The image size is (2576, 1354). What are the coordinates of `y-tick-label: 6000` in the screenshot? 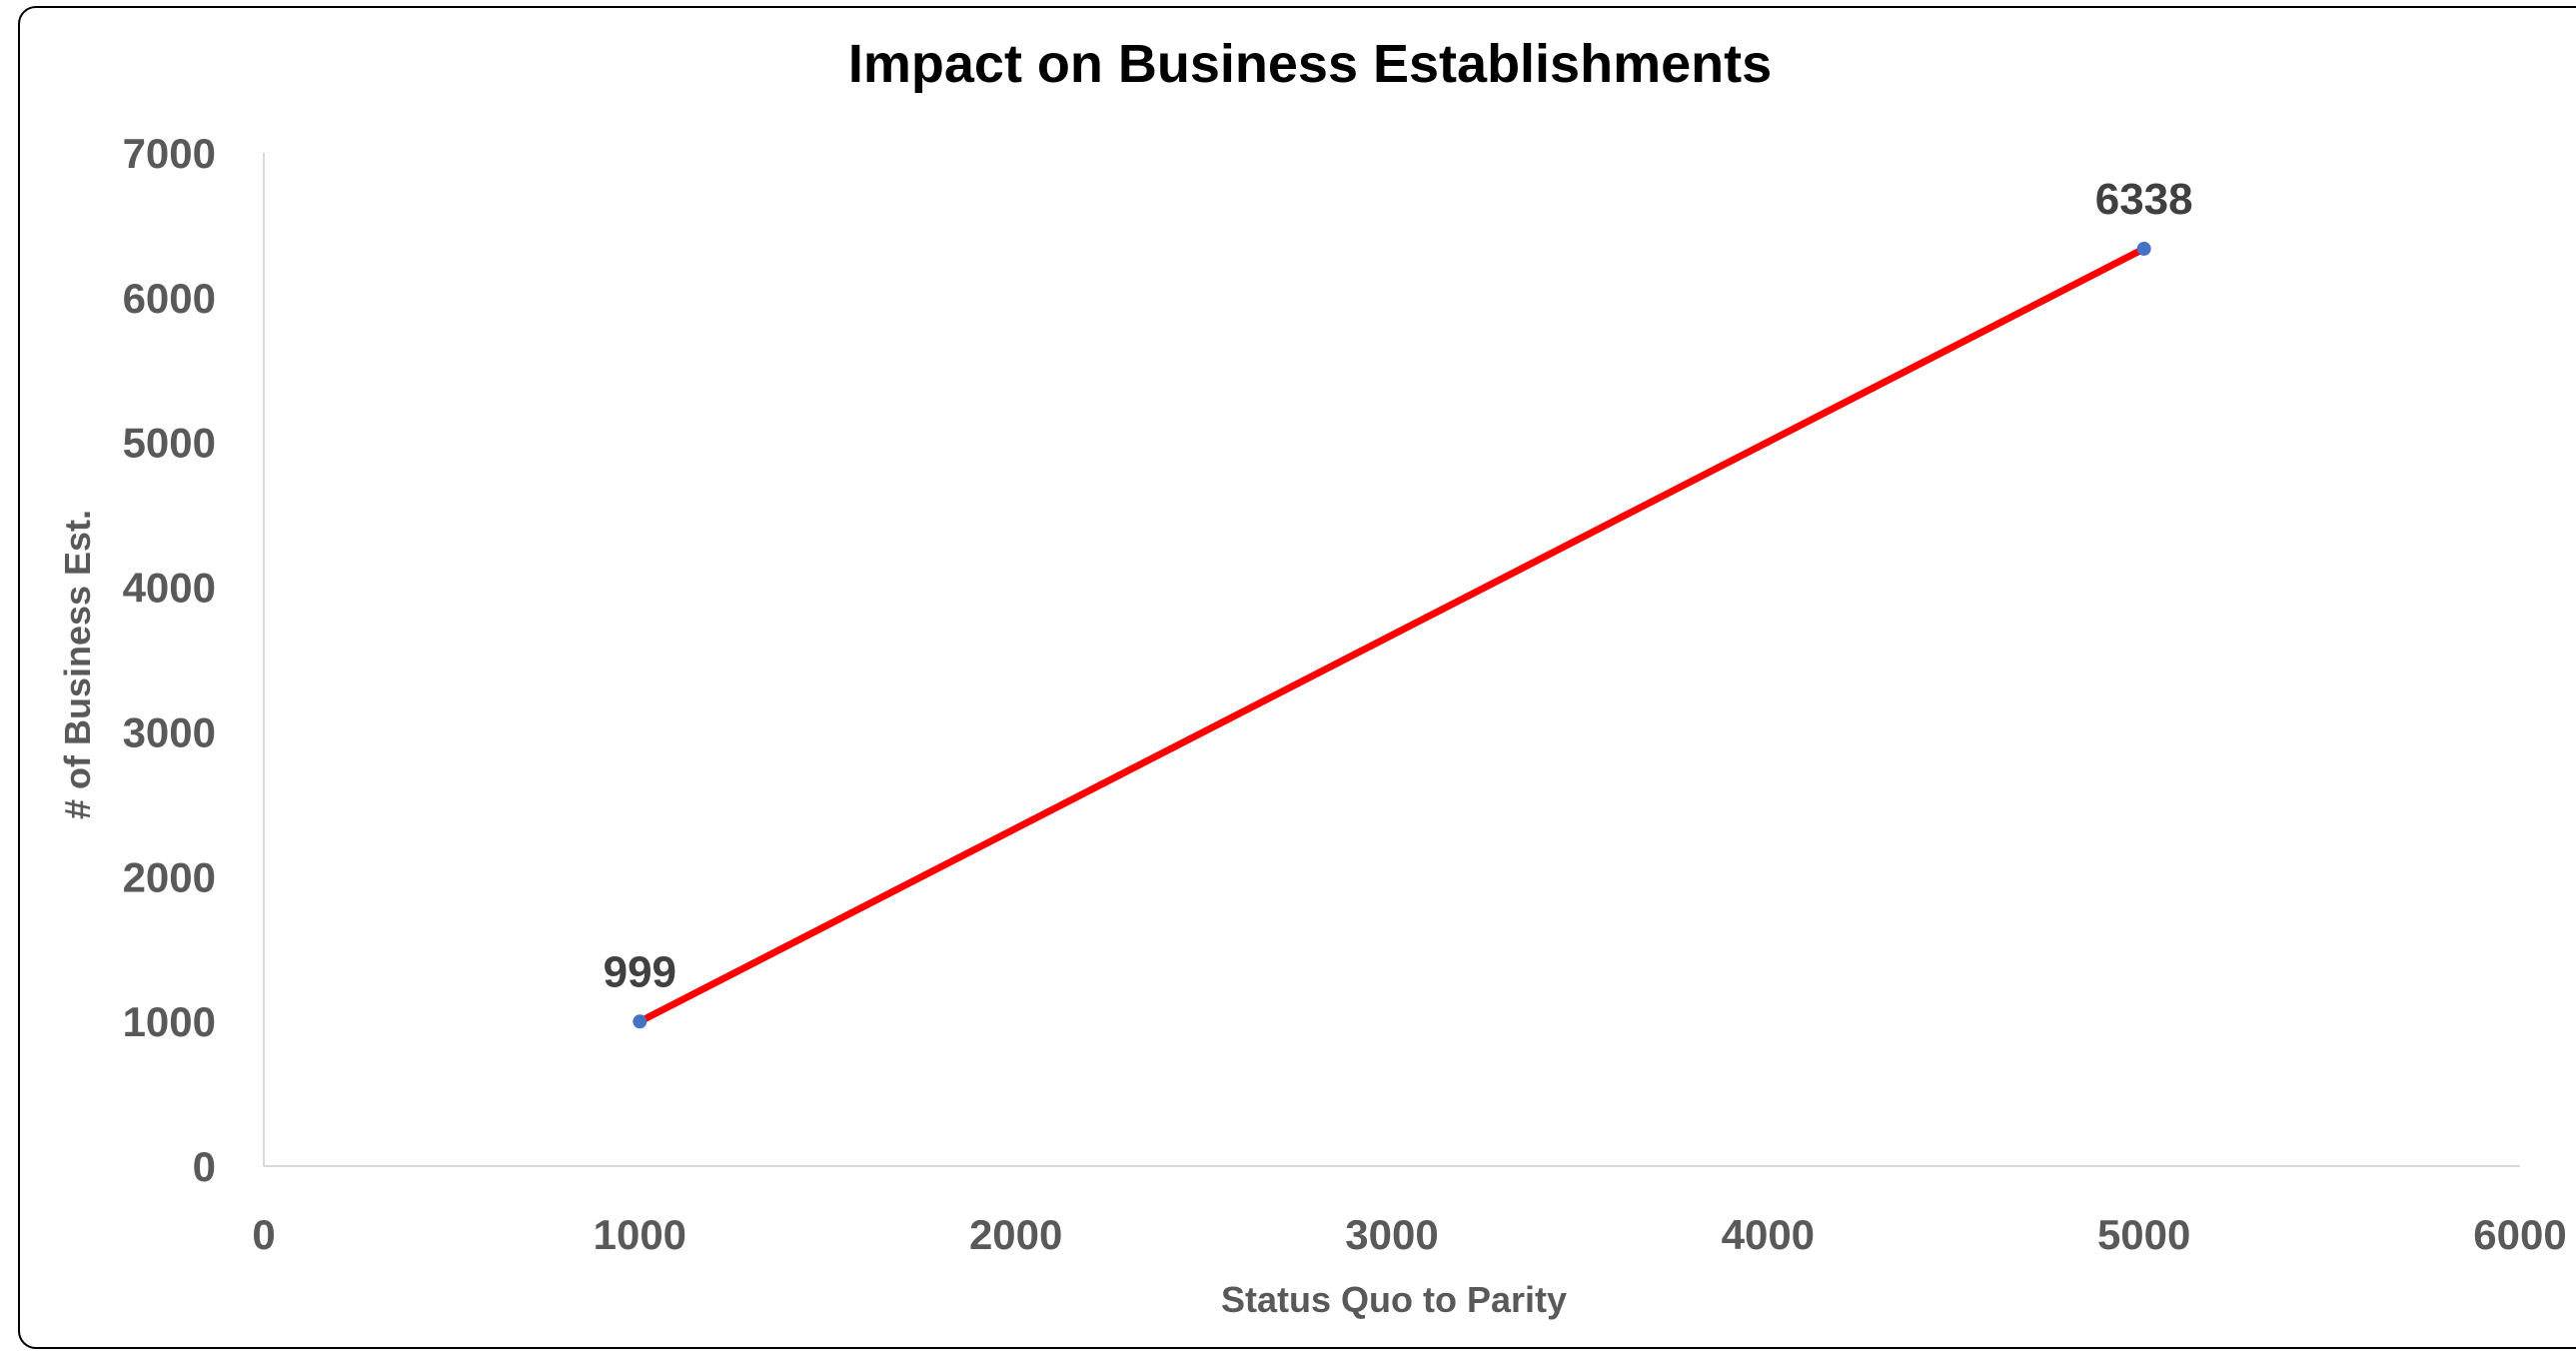 It's located at (169, 298).